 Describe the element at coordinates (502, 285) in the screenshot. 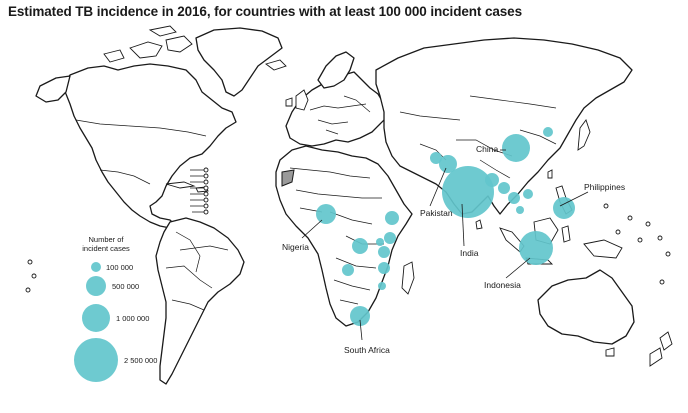

I see `label-indonesia: Indonesia` at that location.